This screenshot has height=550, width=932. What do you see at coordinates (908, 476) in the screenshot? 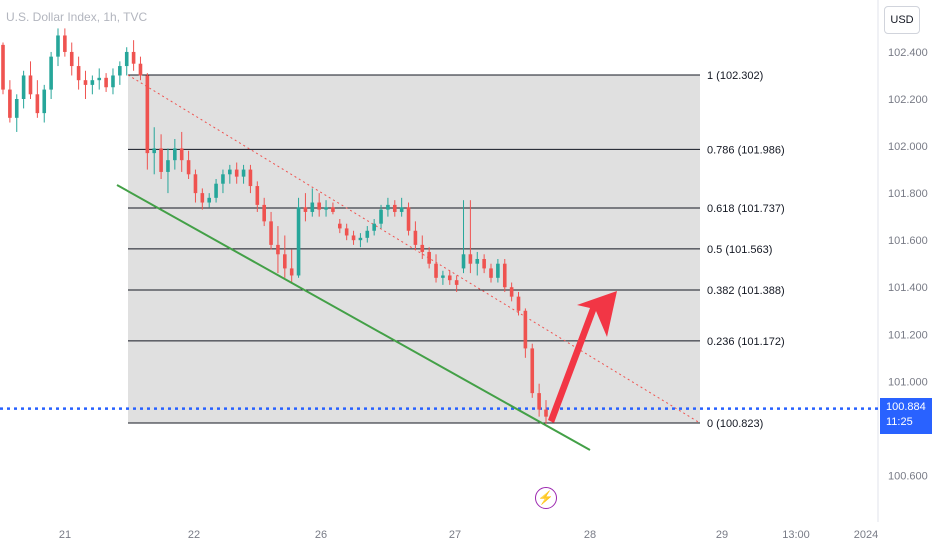
I see `price-tick-label: 100.600` at bounding box center [908, 476].